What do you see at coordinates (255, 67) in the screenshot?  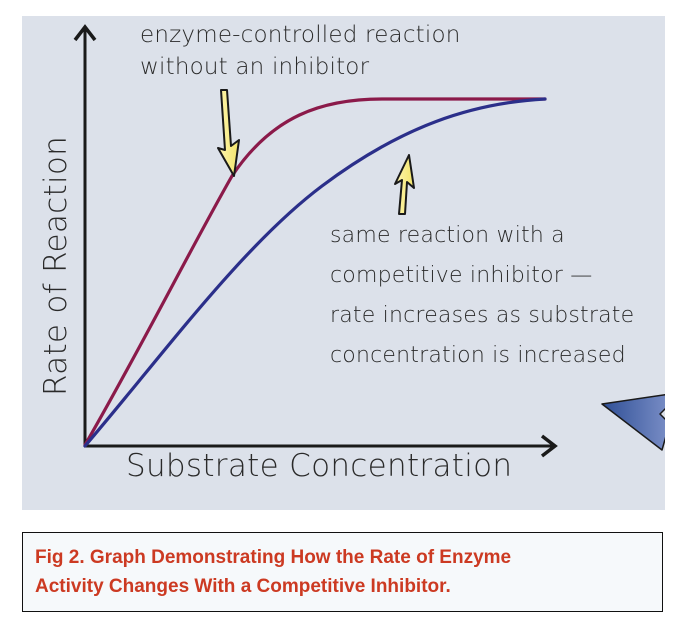 I see `annotation-no-inhibitor-line2: without an inhibitor` at bounding box center [255, 67].